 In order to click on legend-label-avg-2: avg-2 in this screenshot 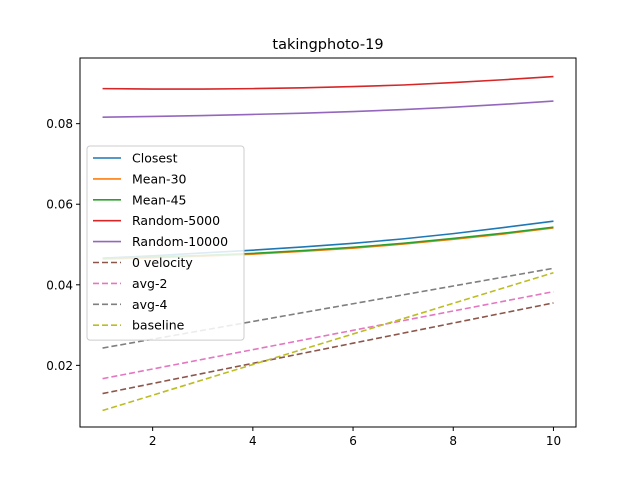, I will do `click(149, 283)`.